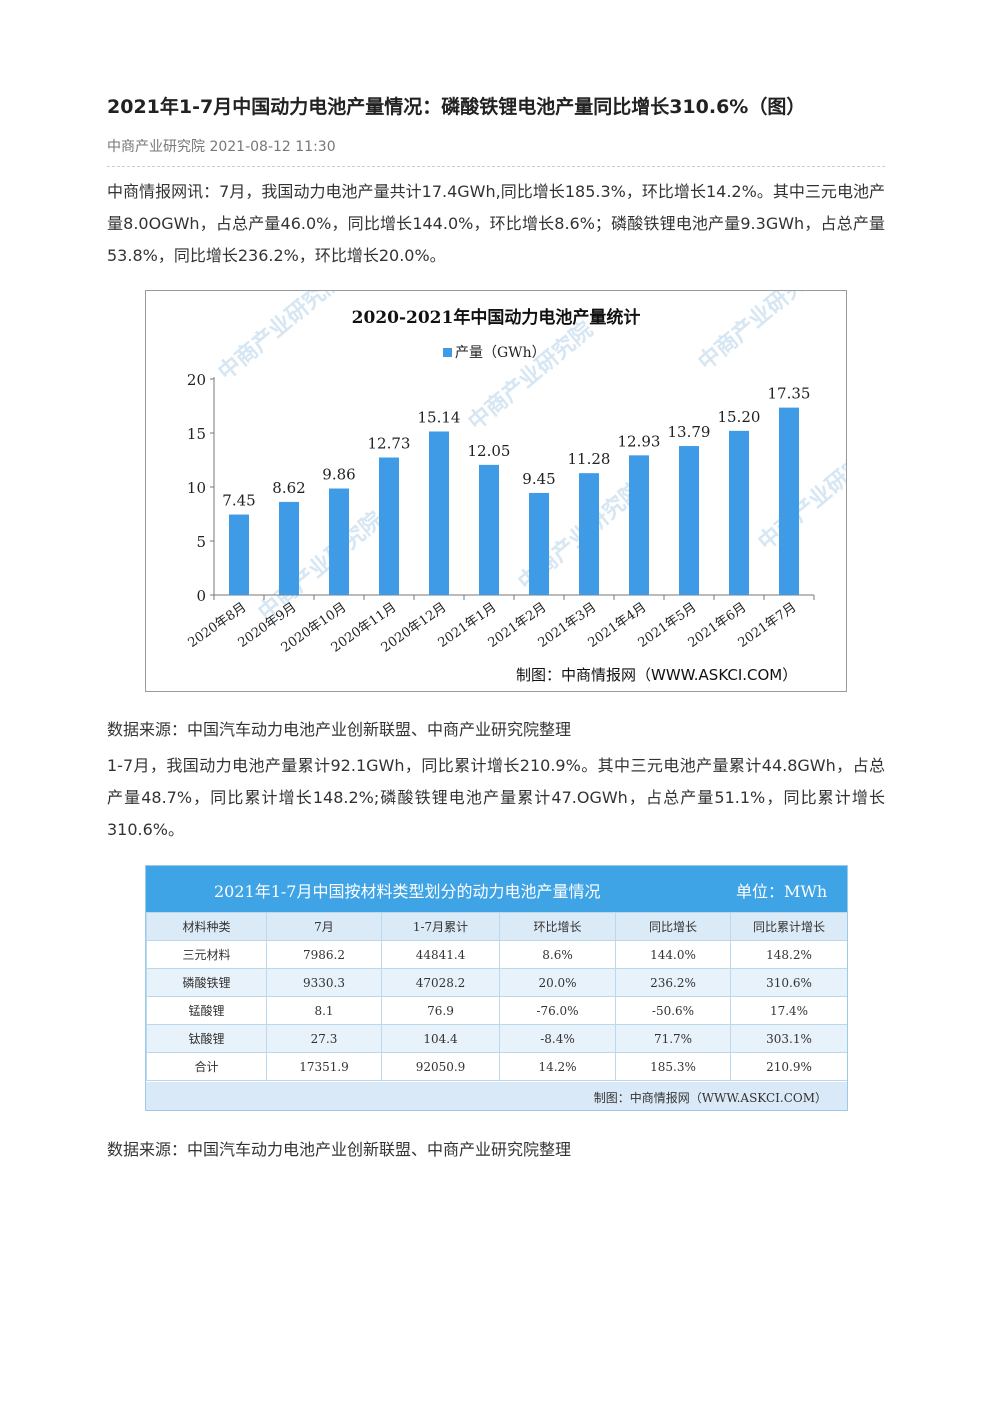 Image resolution: width=992 pixels, height=1403 pixels. I want to click on table-cell: 7986.2, so click(324, 954).